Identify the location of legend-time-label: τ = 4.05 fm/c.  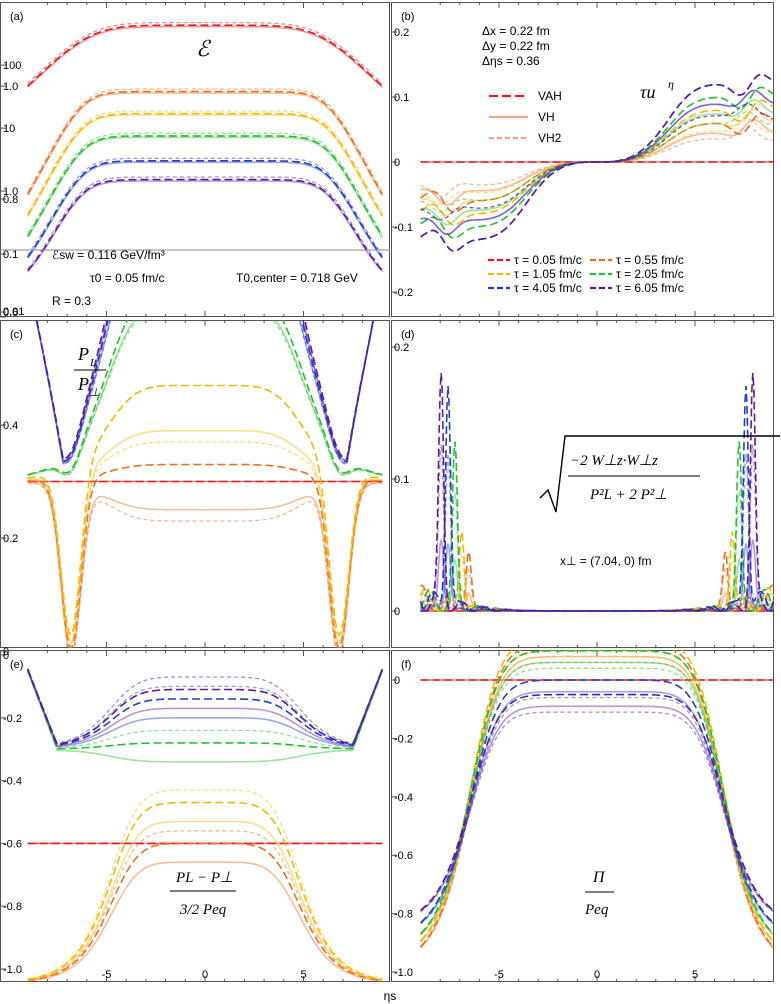
(548, 288).